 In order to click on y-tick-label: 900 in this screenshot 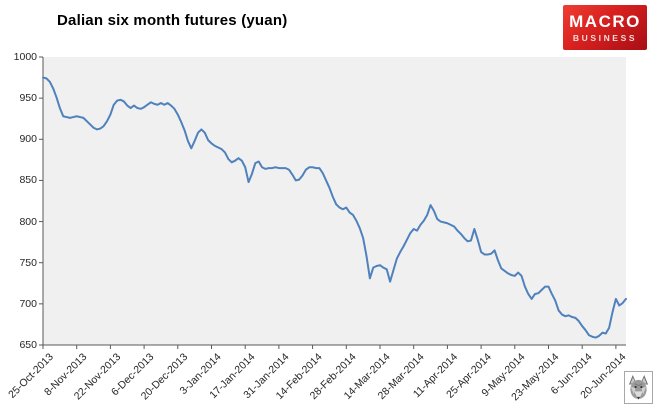, I will do `click(28, 139)`.